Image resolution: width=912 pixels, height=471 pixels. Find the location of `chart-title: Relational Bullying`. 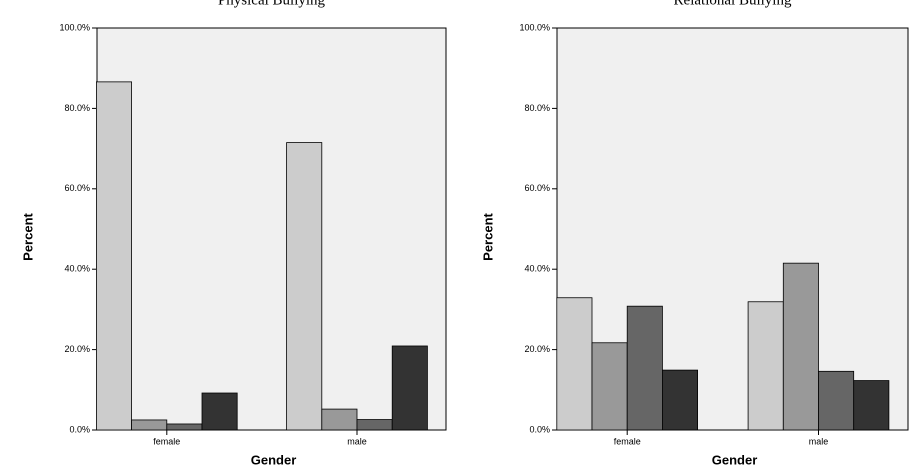

chart-title: Relational Bullying is located at coordinates (733, 4).